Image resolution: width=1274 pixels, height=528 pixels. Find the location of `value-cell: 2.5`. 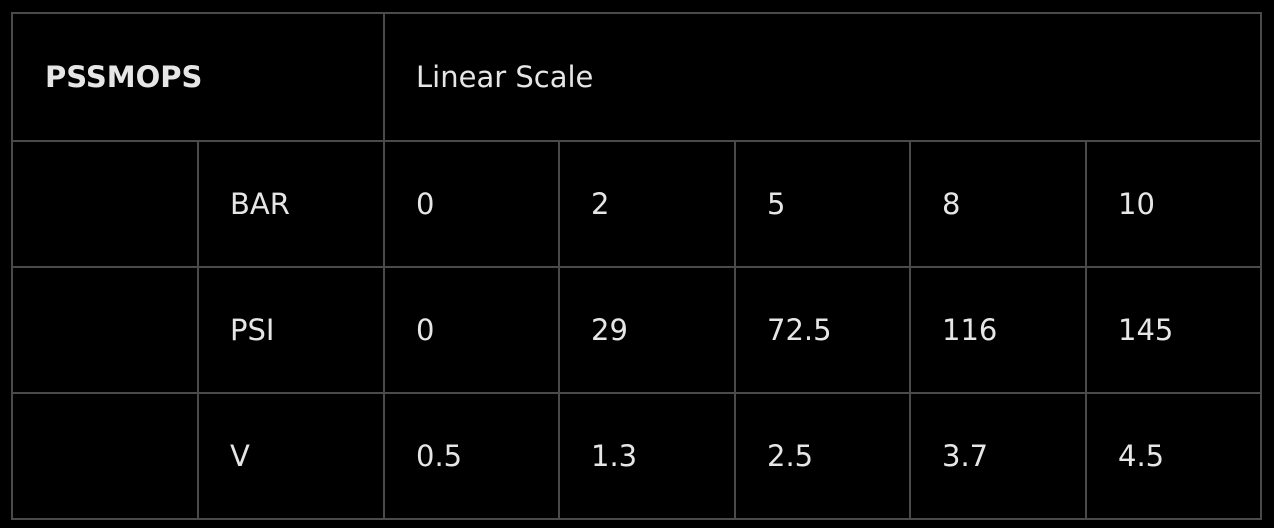

value-cell: 2.5 is located at coordinates (823, 456).